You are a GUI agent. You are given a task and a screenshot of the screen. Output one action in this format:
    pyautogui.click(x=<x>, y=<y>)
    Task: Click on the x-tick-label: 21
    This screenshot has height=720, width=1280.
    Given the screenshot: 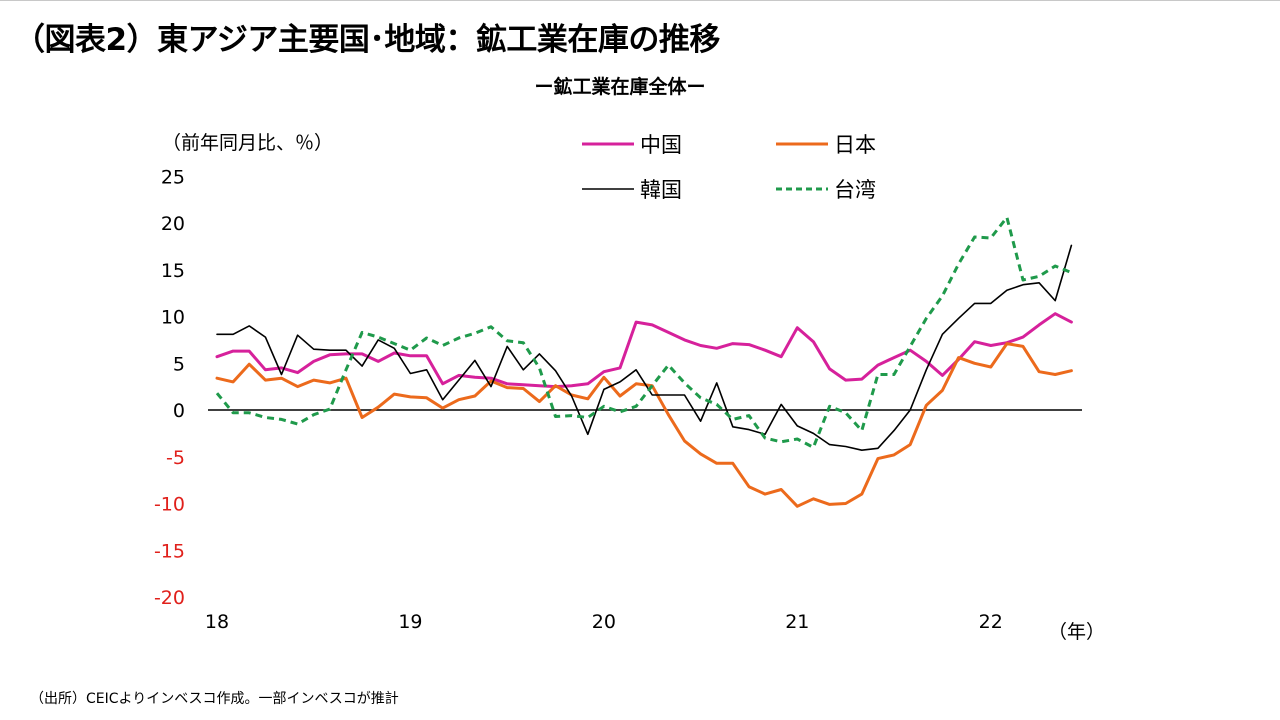 What is the action you would take?
    pyautogui.click(x=797, y=622)
    